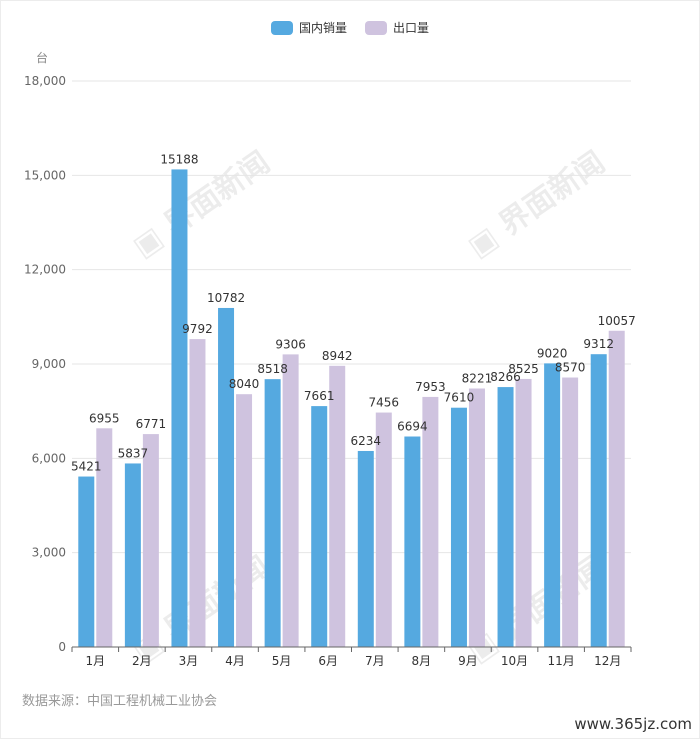 The width and height of the screenshot is (700, 739). I want to click on source-note: 数据来源：中国工程机械工业协会, so click(120, 701).